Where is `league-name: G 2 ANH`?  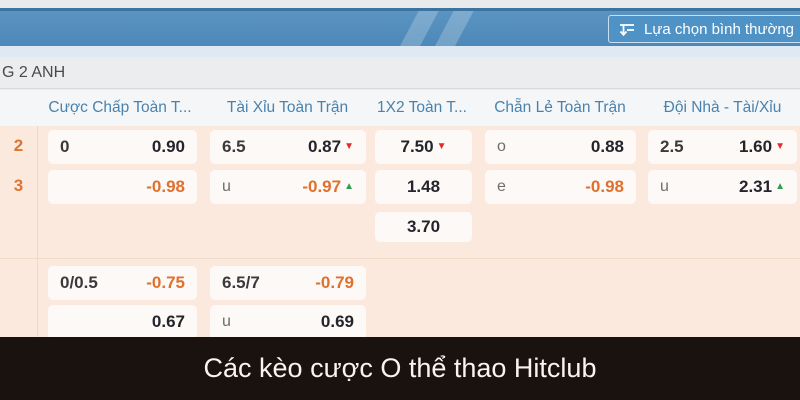 league-name: G 2 ANH is located at coordinates (34, 72).